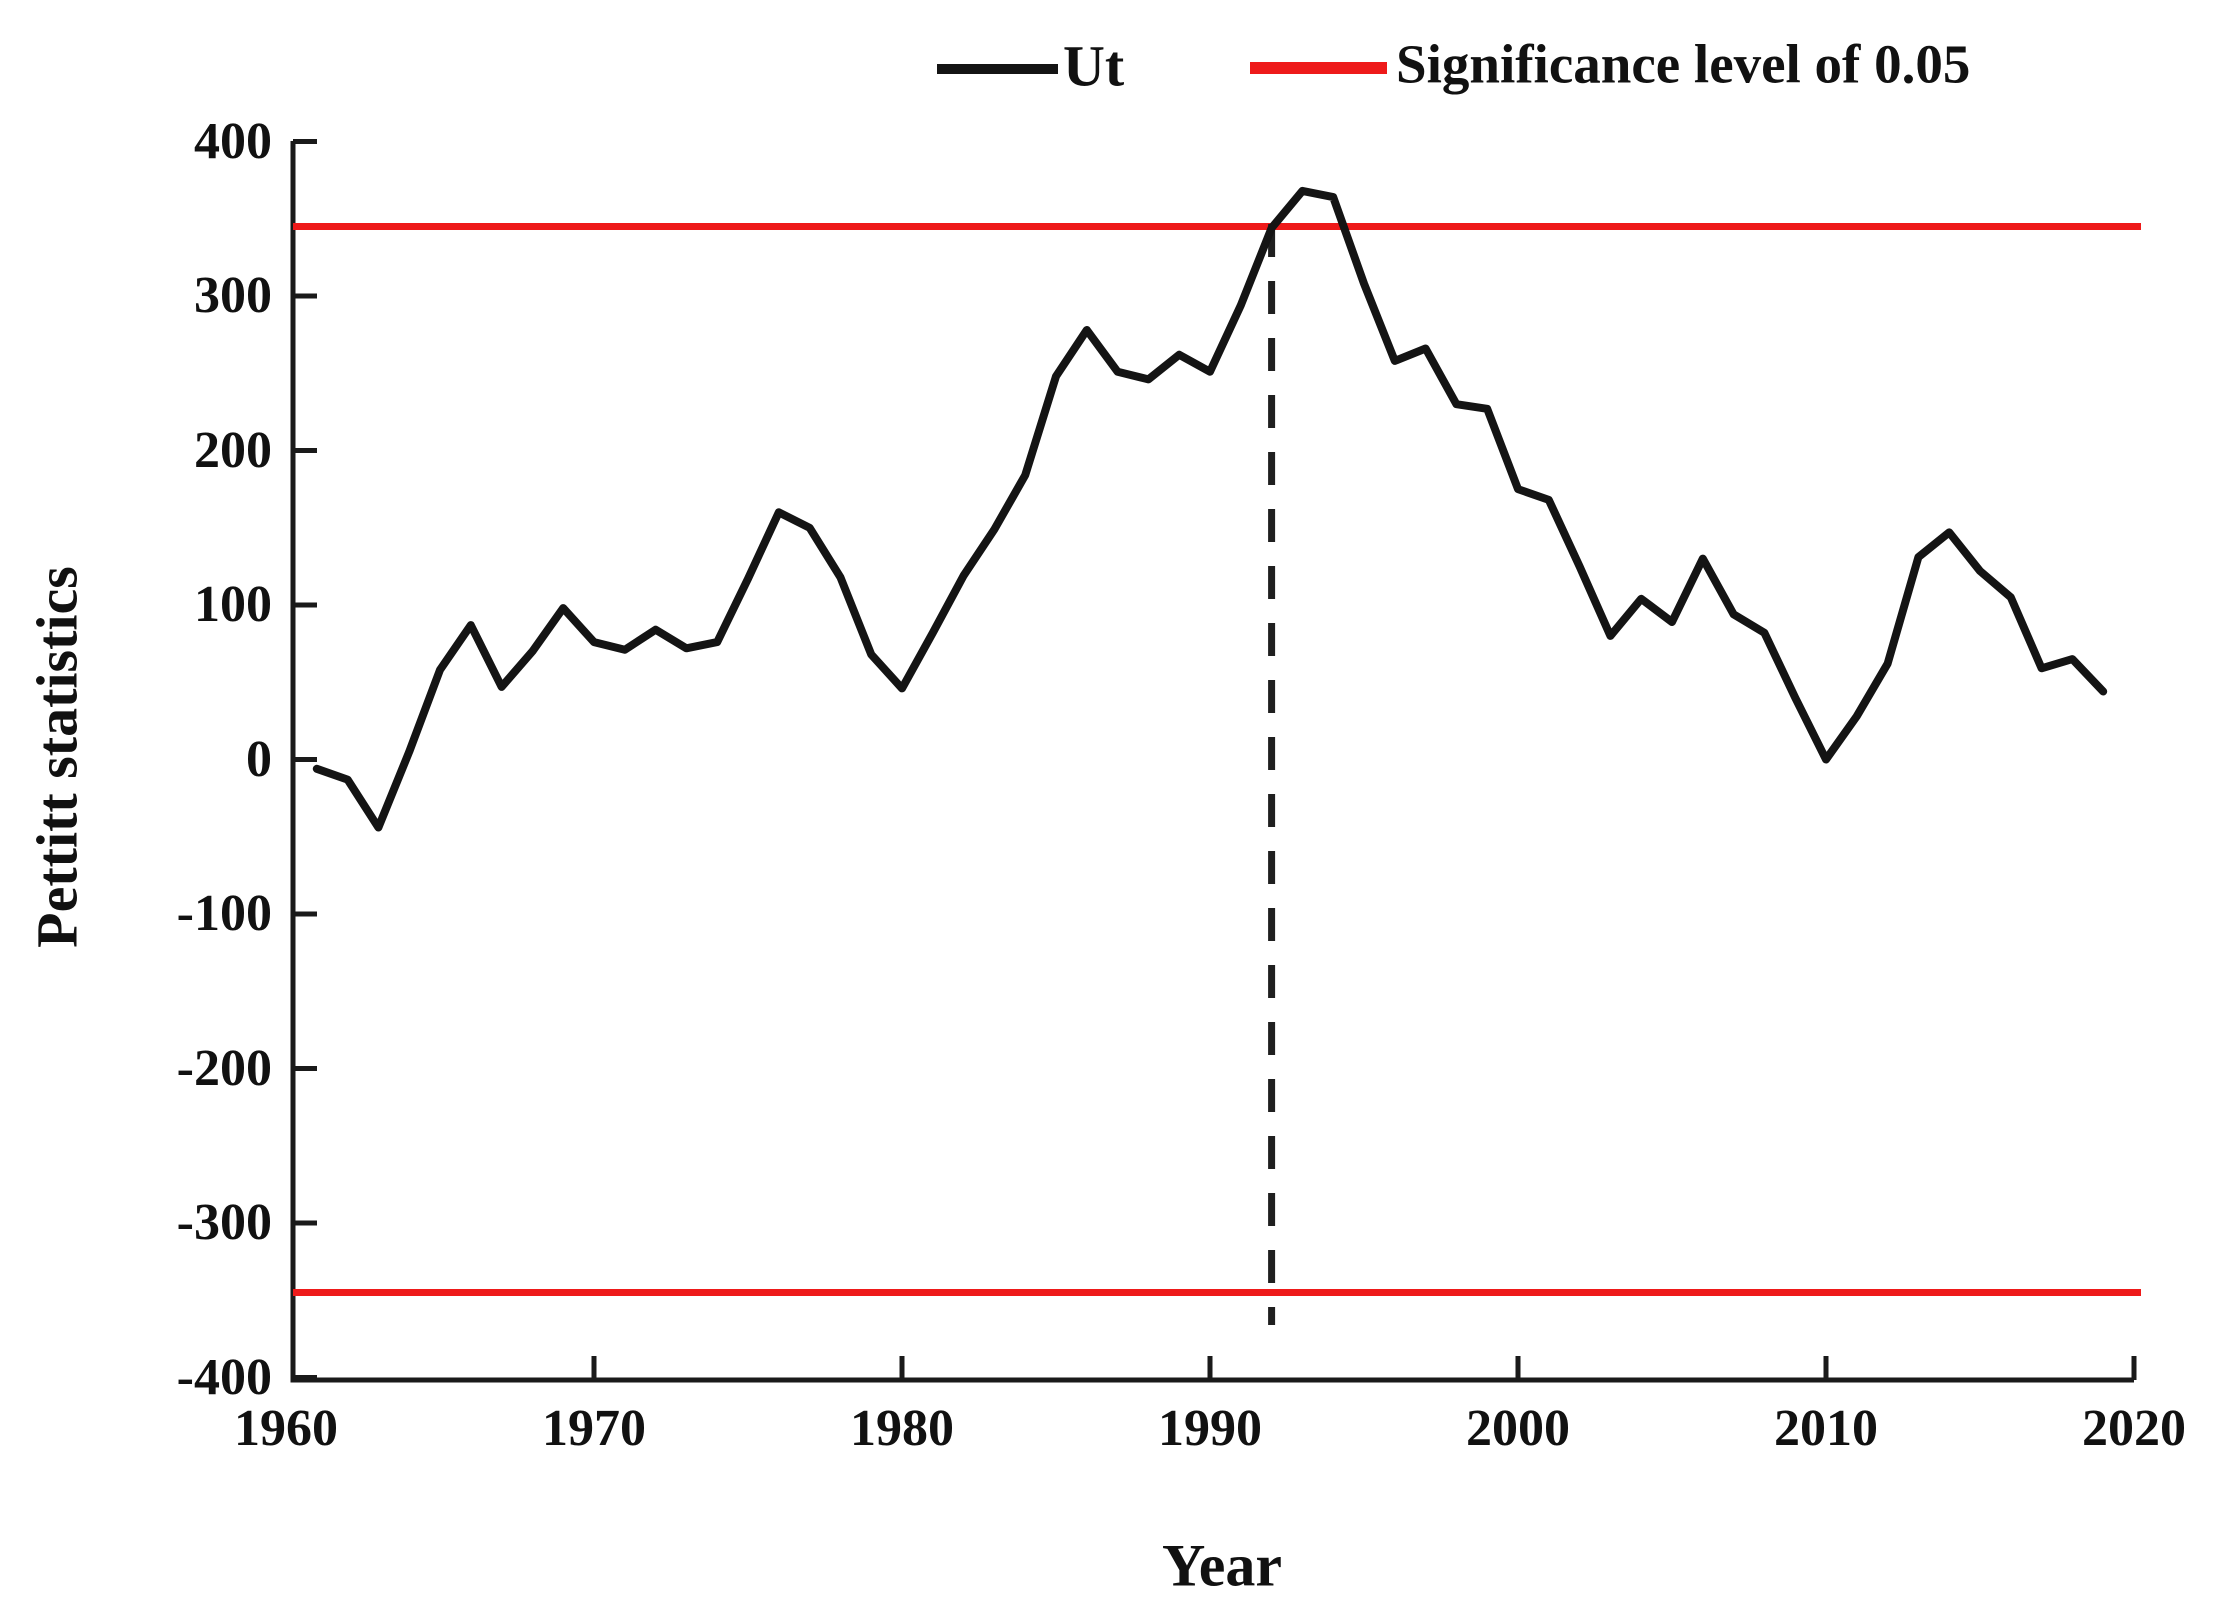  What do you see at coordinates (233, 450) in the screenshot?
I see `y-tick-label: 200` at bounding box center [233, 450].